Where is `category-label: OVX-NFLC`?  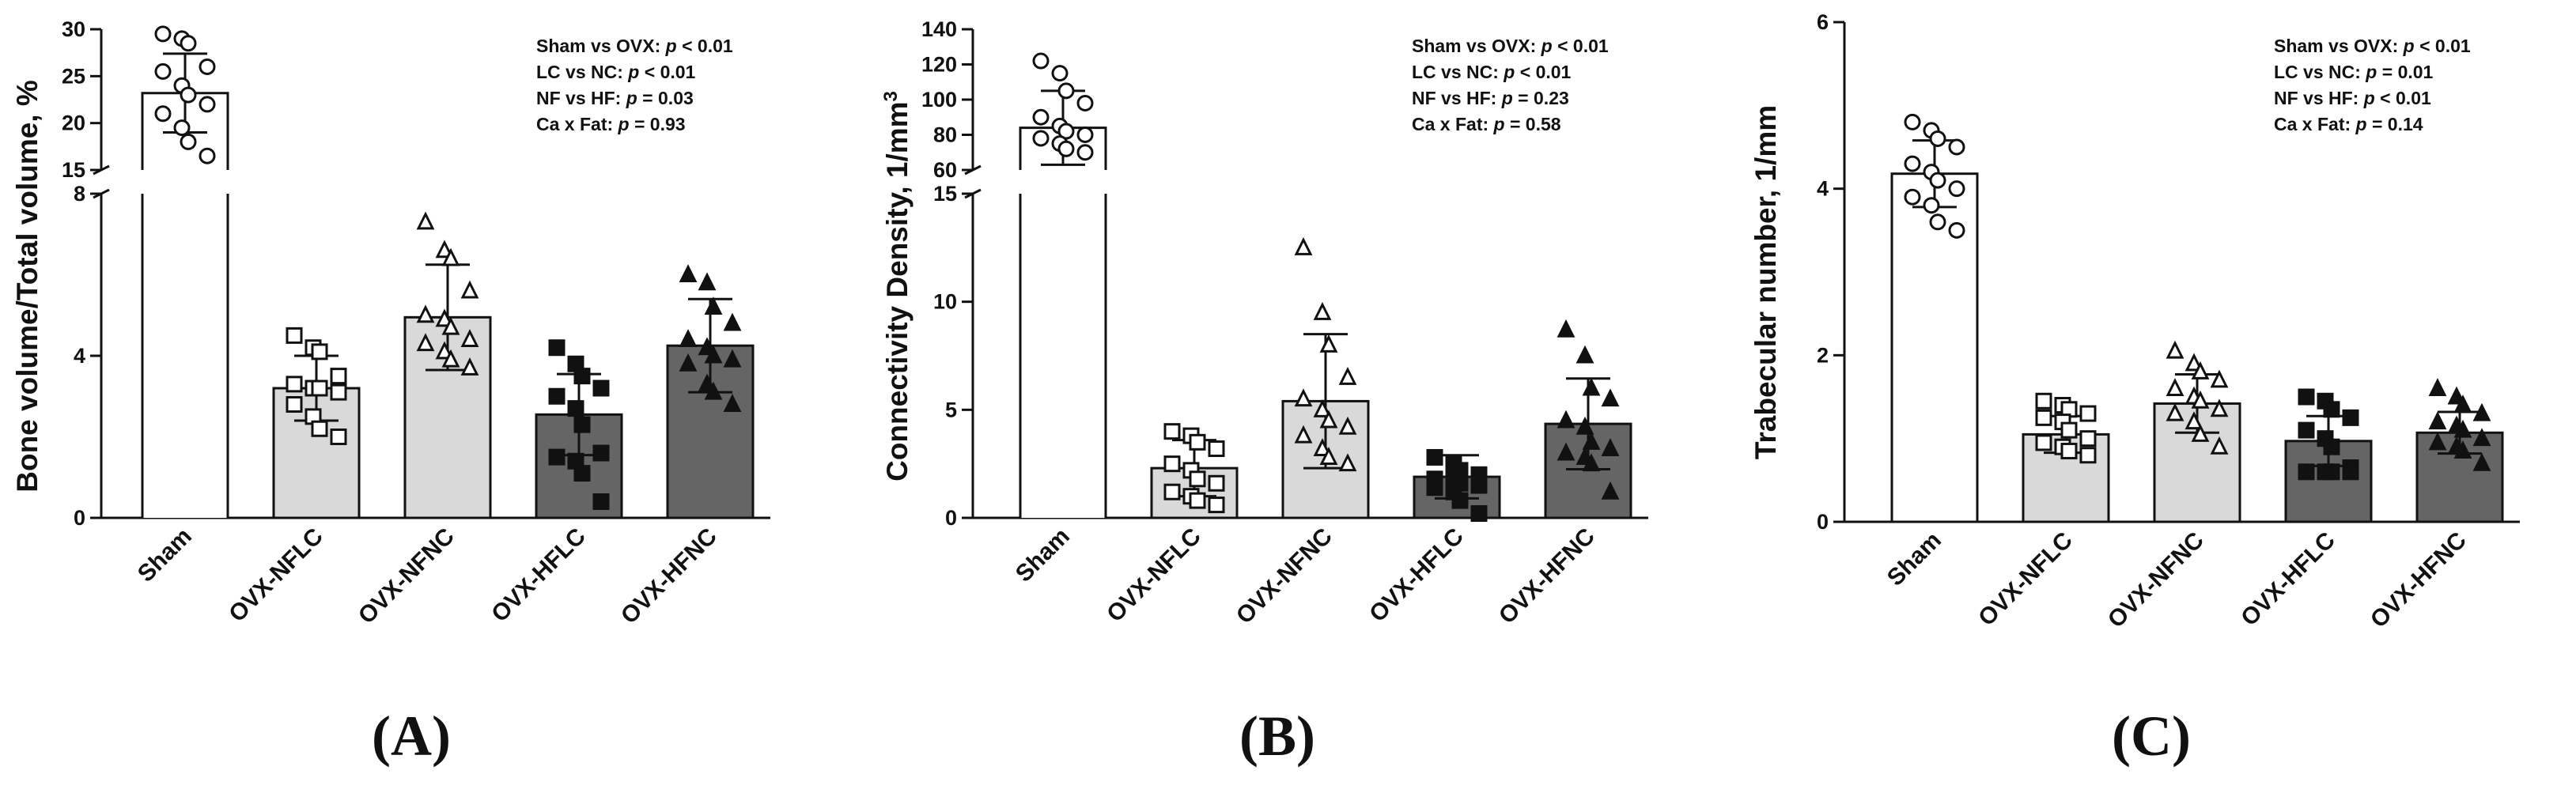 category-label: OVX-NFLC is located at coordinates (1154, 575).